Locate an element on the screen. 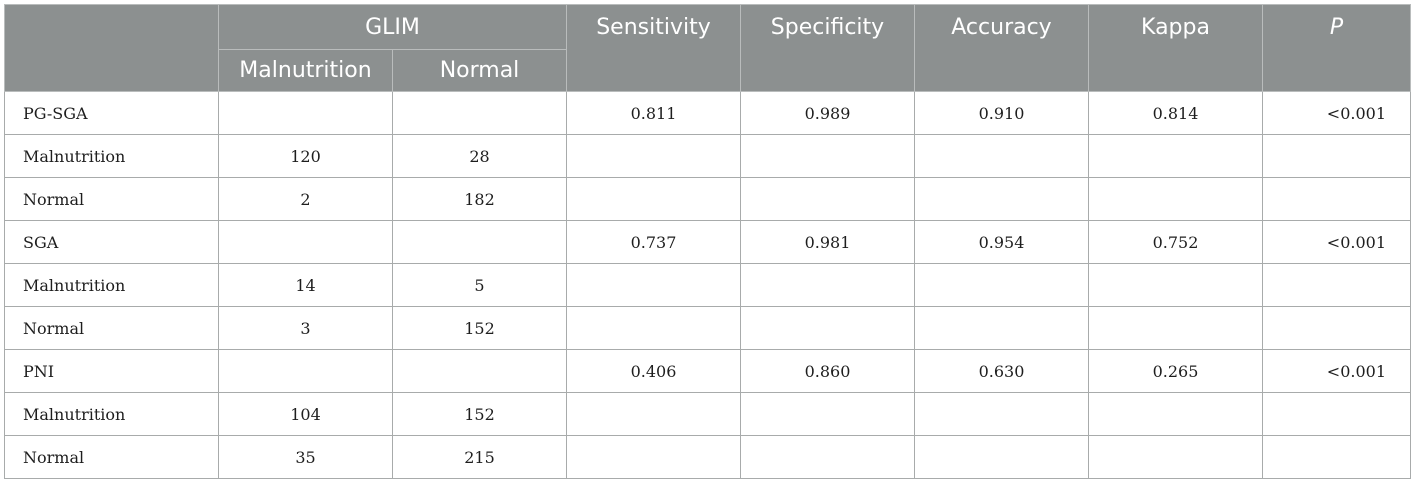 This screenshot has width=1414, height=485. row-label-cell: PG-SGA is located at coordinates (111, 113).